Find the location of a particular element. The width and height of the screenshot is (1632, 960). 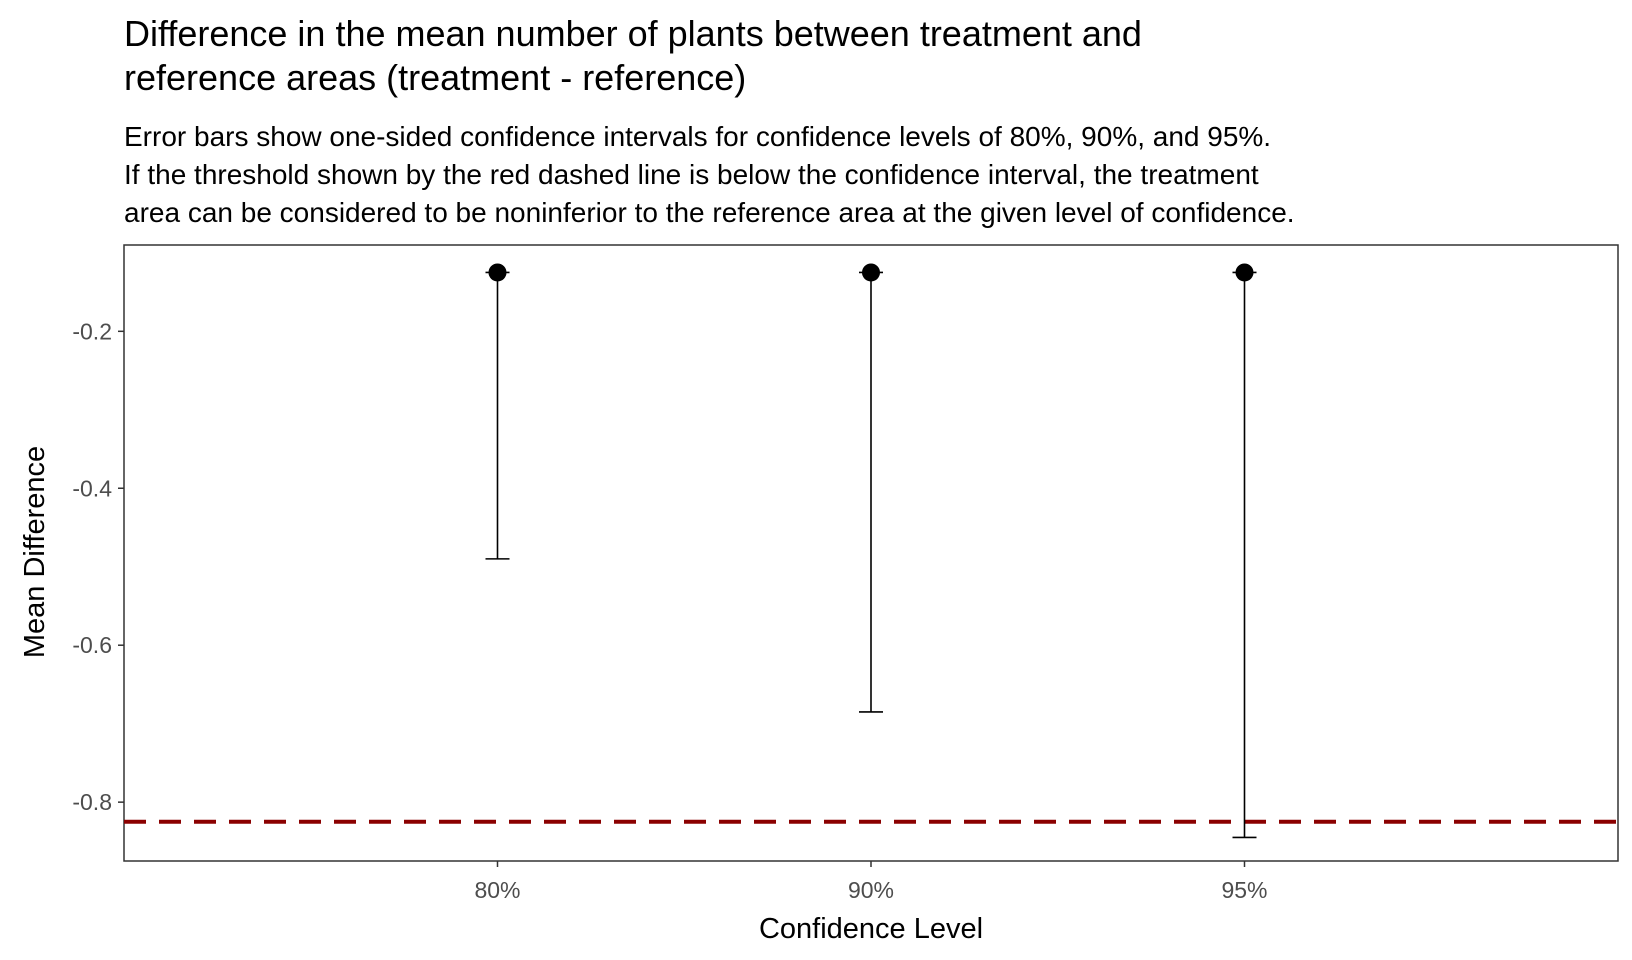

y-tick-label: -0.8 is located at coordinates (92, 802).